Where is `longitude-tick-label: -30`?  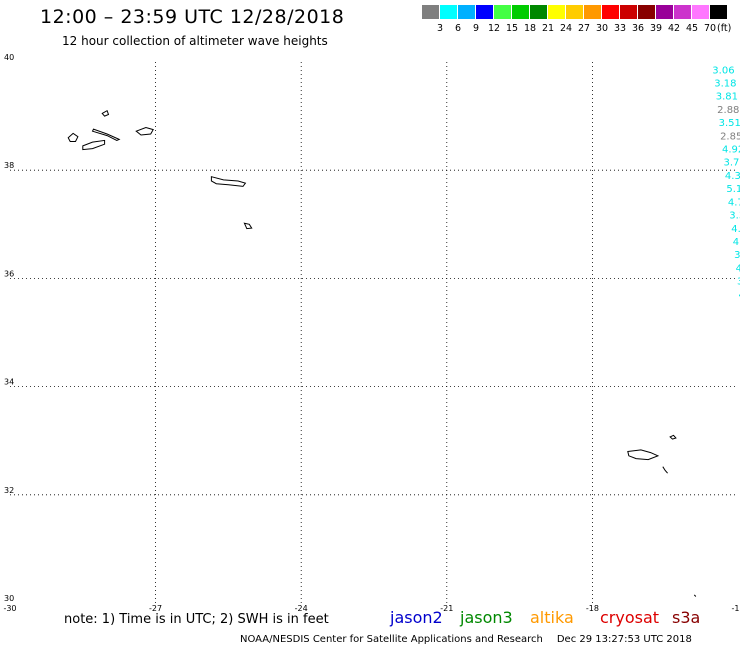
longitude-tick-label: -30 is located at coordinates (9, 608).